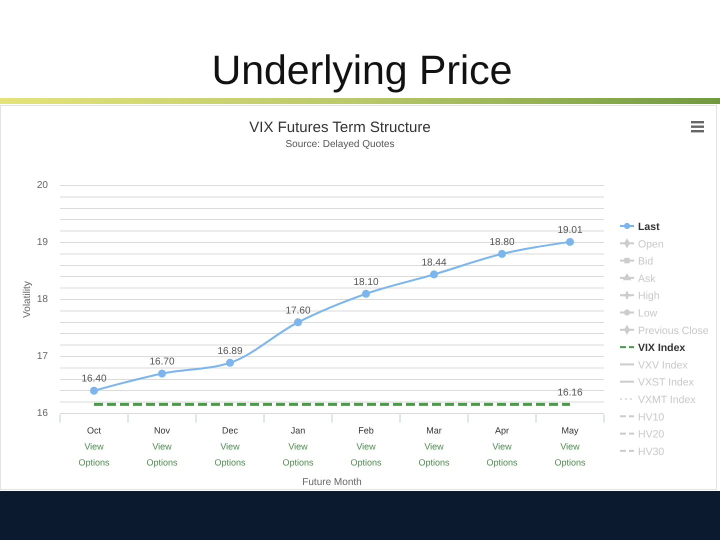 This screenshot has height=540, width=720. What do you see at coordinates (42, 242) in the screenshot?
I see `y-tick-label: 19` at bounding box center [42, 242].